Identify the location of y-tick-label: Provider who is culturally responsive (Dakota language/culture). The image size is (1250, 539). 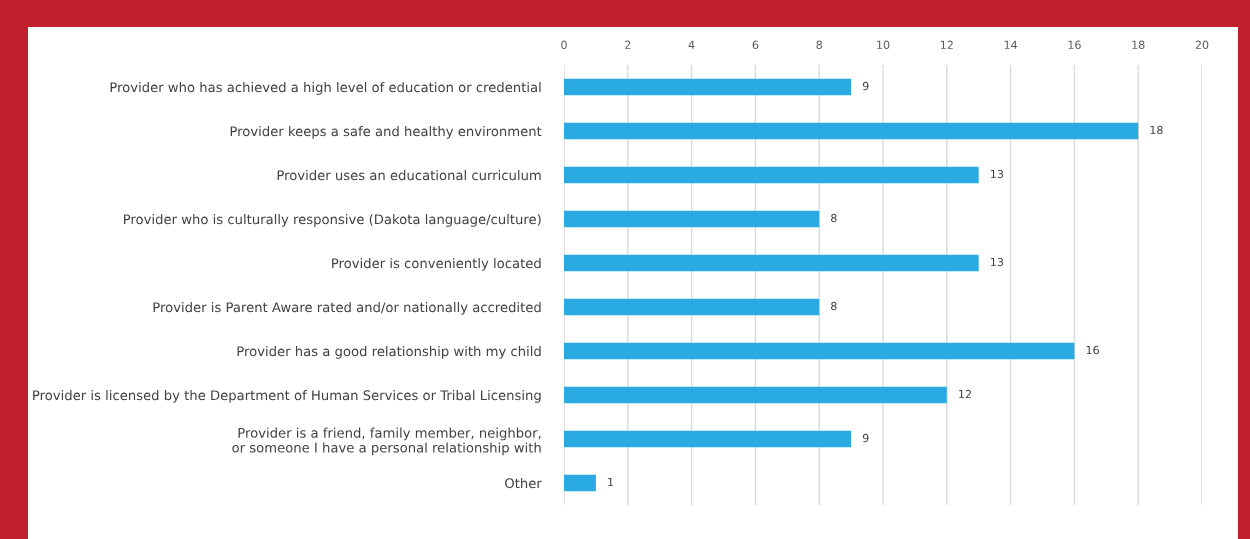
(332, 220).